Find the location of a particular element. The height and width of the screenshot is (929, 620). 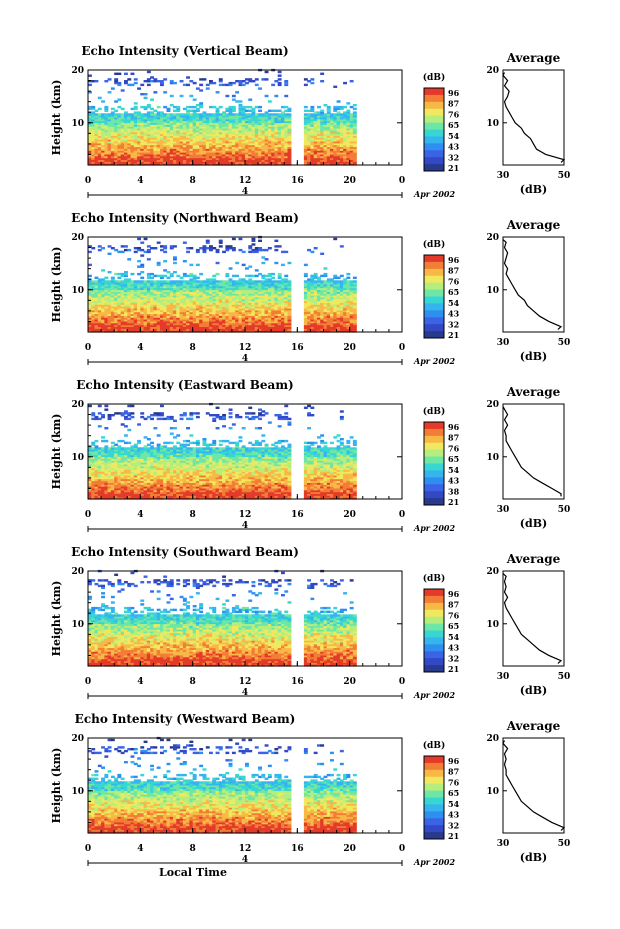

colorbar-swatch is located at coordinates (434, 92).